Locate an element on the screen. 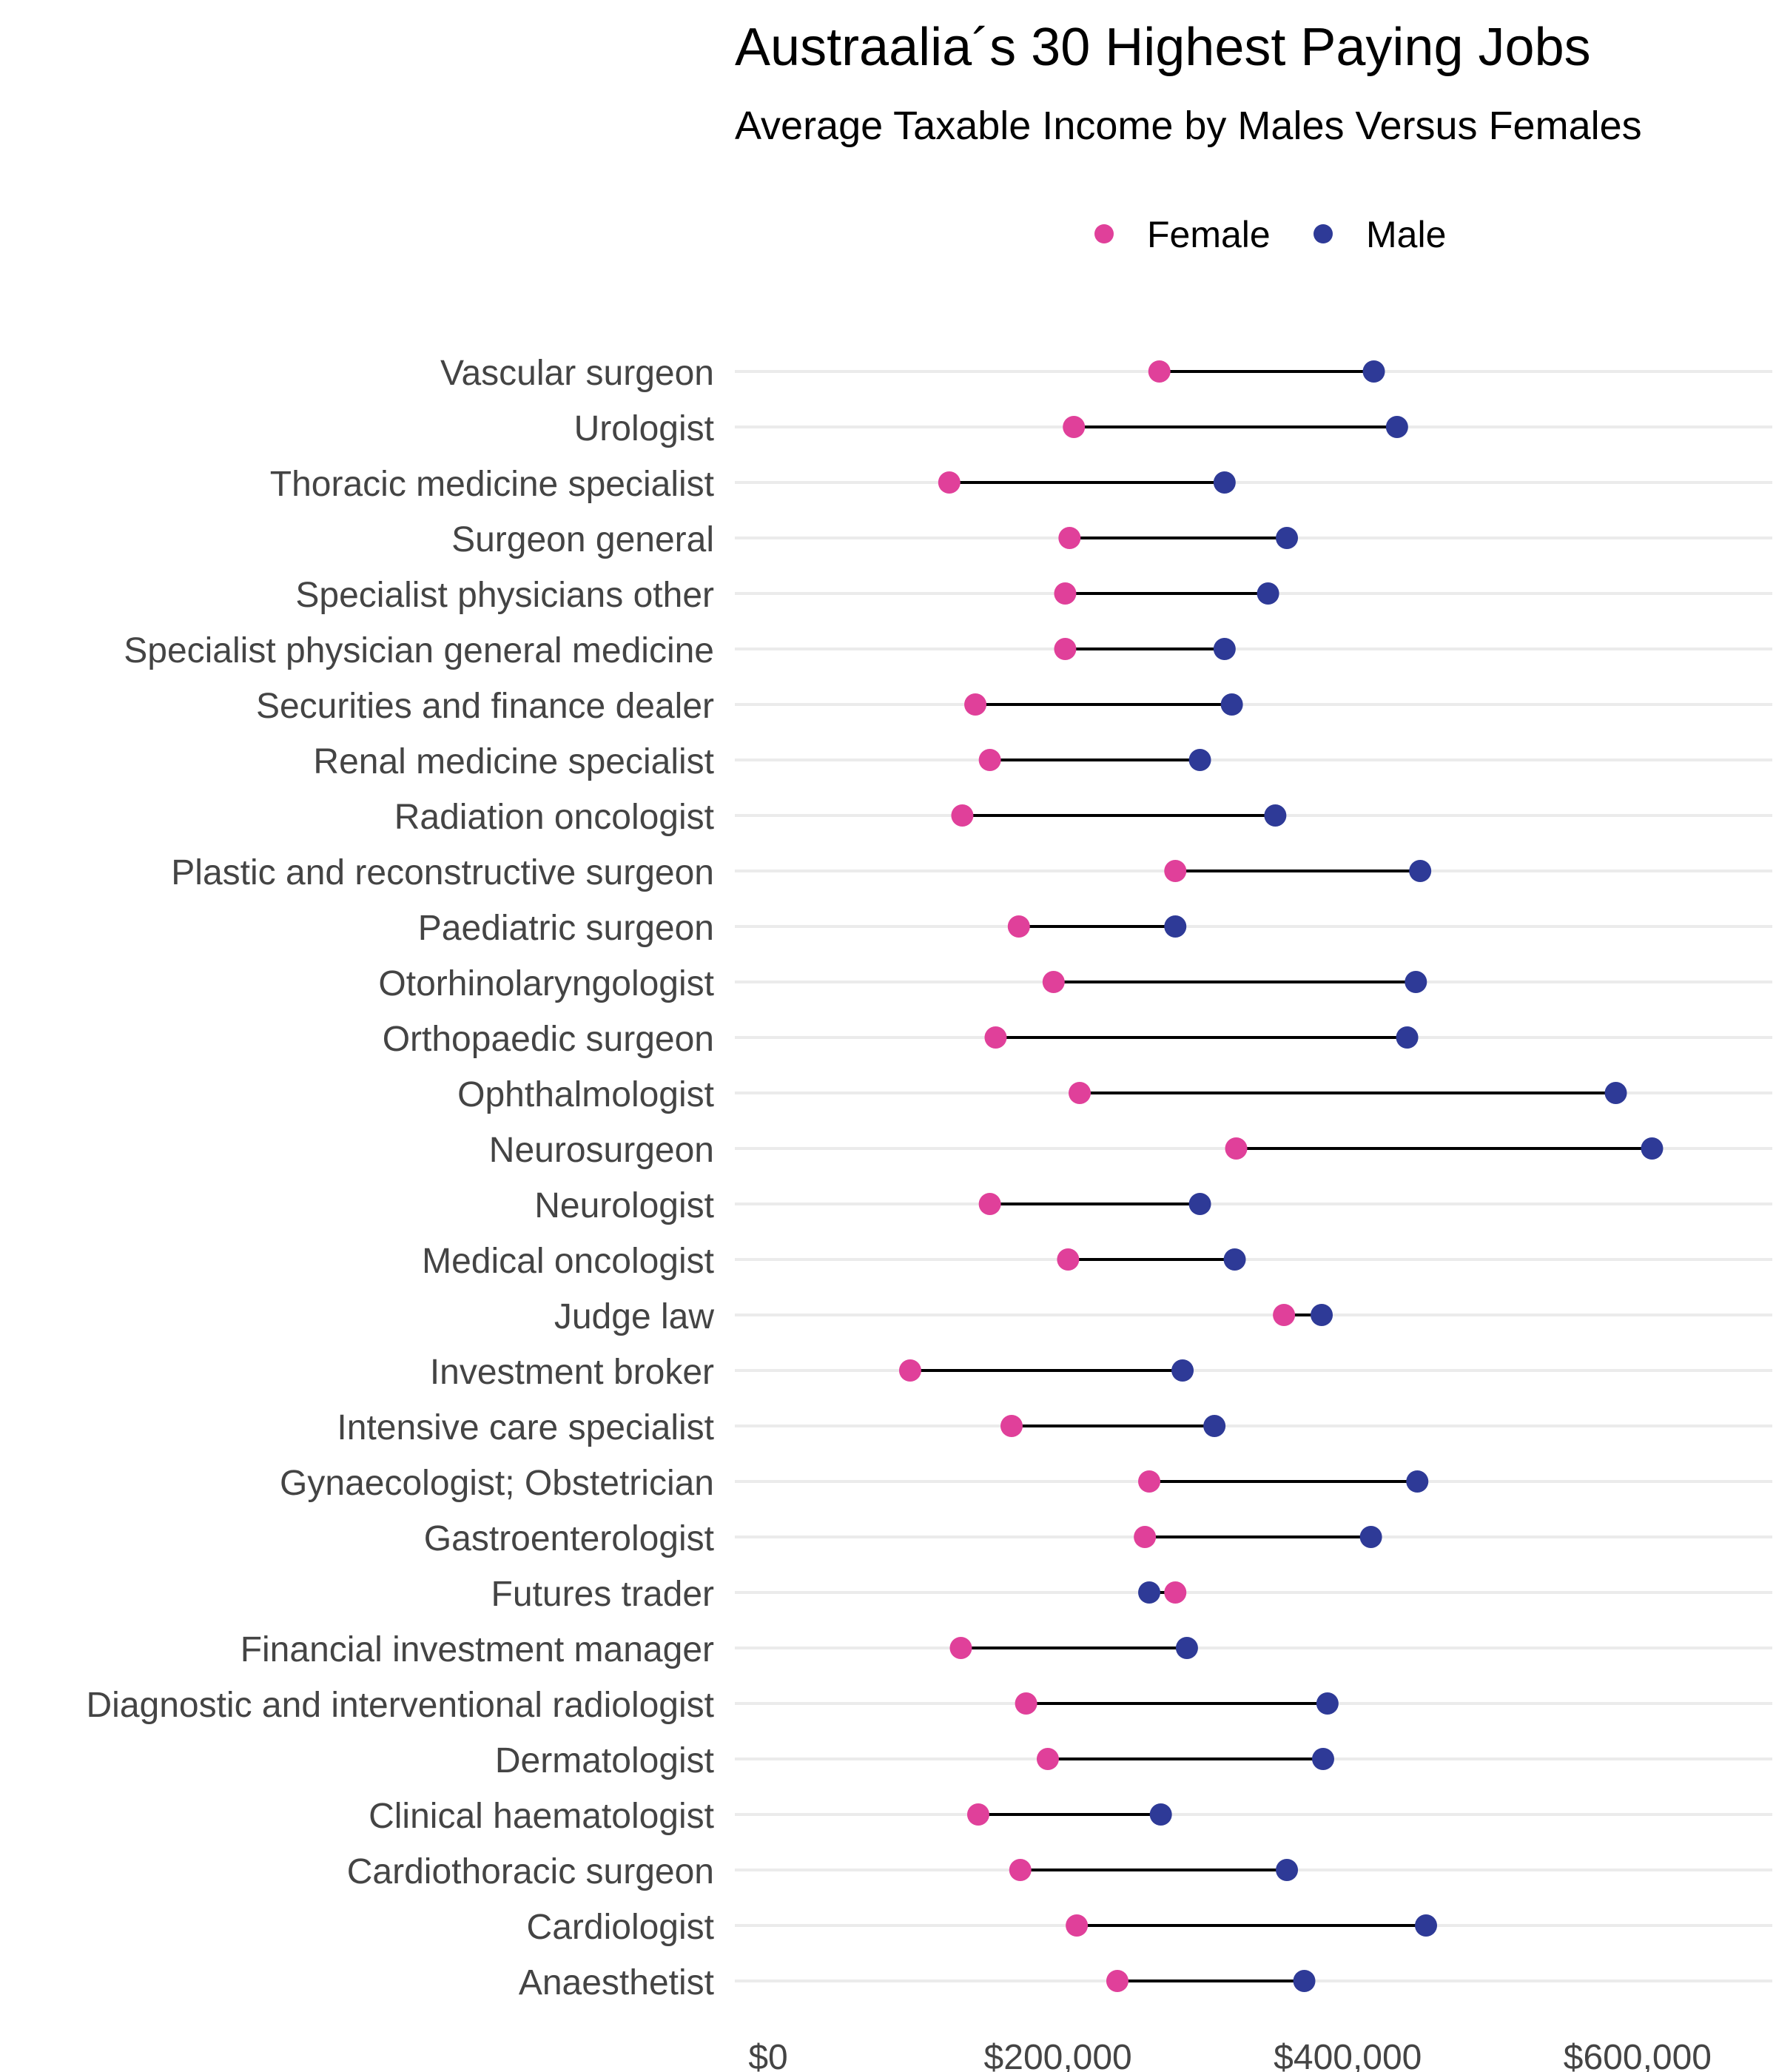  category-label: Orthopaedic surgeon is located at coordinates (548, 1039).